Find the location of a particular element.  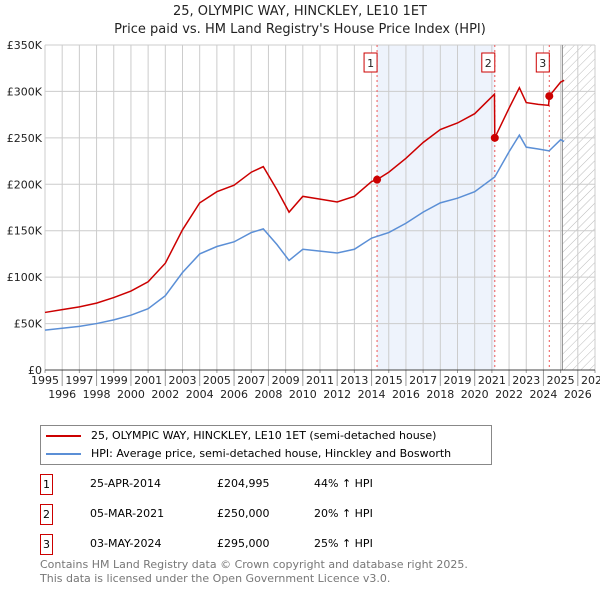

x-tick-label: 2023 is located at coordinates (526, 380).